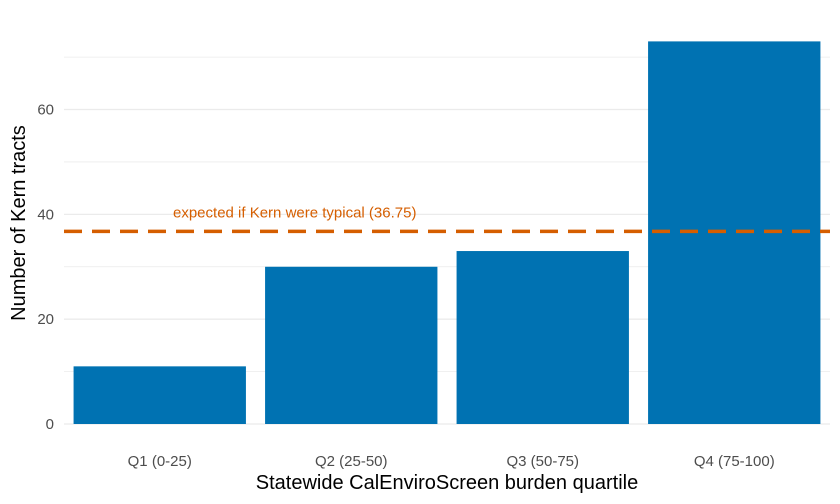 Image resolution: width=840 pixels, height=504 pixels. Describe the element at coordinates (45, 267) in the screenshot. I see `y-tick-labels: 0 20 40 60` at that location.